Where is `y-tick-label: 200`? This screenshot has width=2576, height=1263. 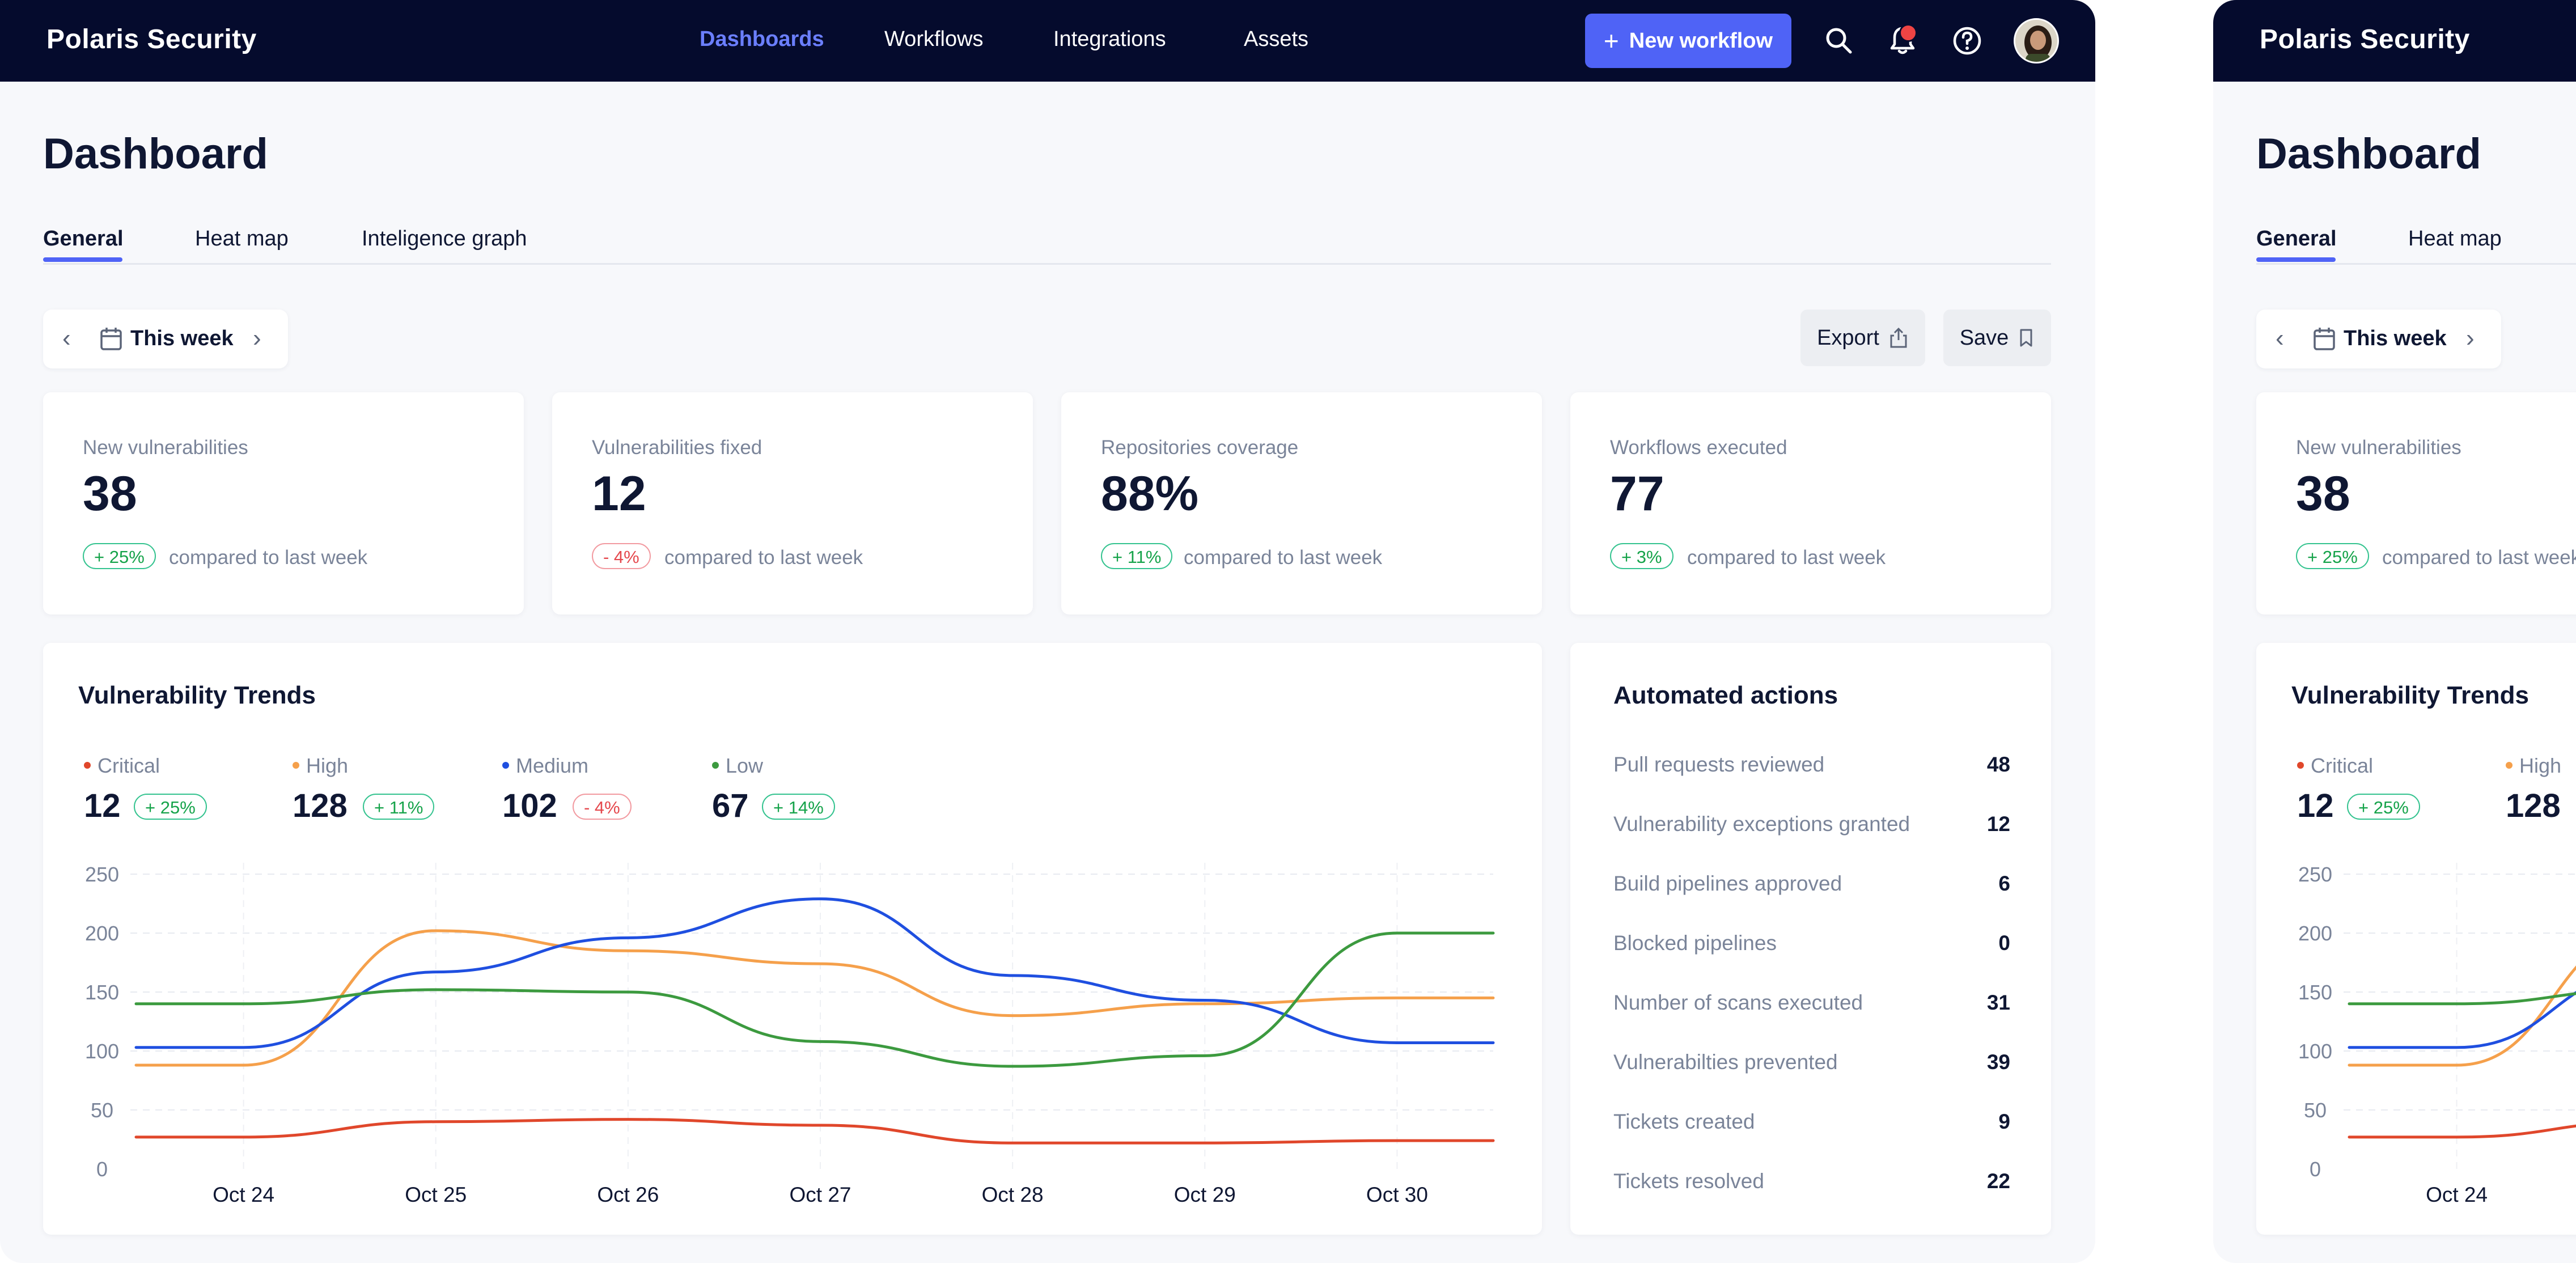 y-tick-label: 200 is located at coordinates (102, 934).